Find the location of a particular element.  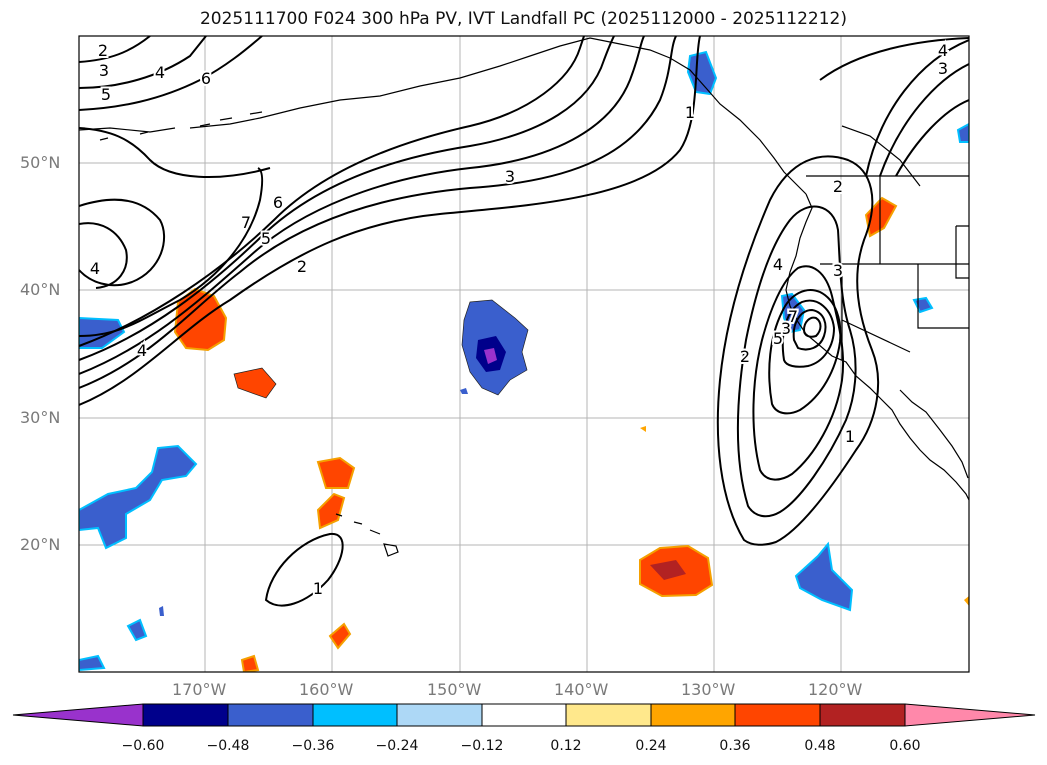

colorbar-tick: −0.48 is located at coordinates (228, 746).